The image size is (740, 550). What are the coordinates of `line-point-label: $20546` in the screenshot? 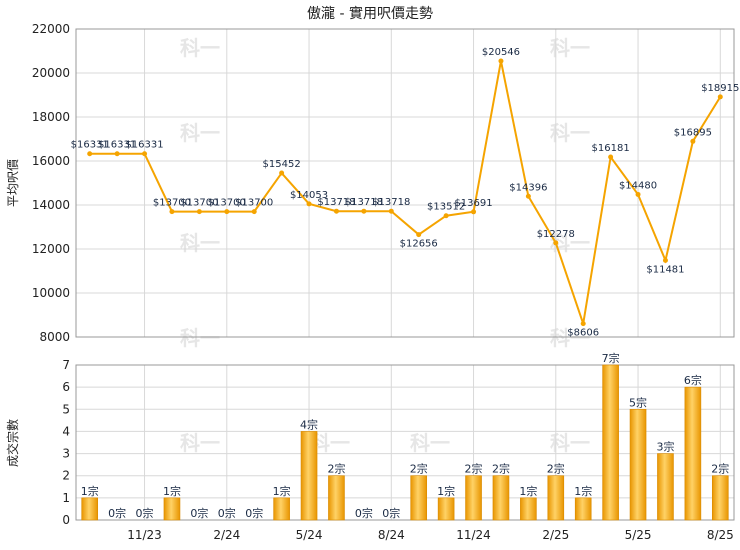 It's located at (501, 52).